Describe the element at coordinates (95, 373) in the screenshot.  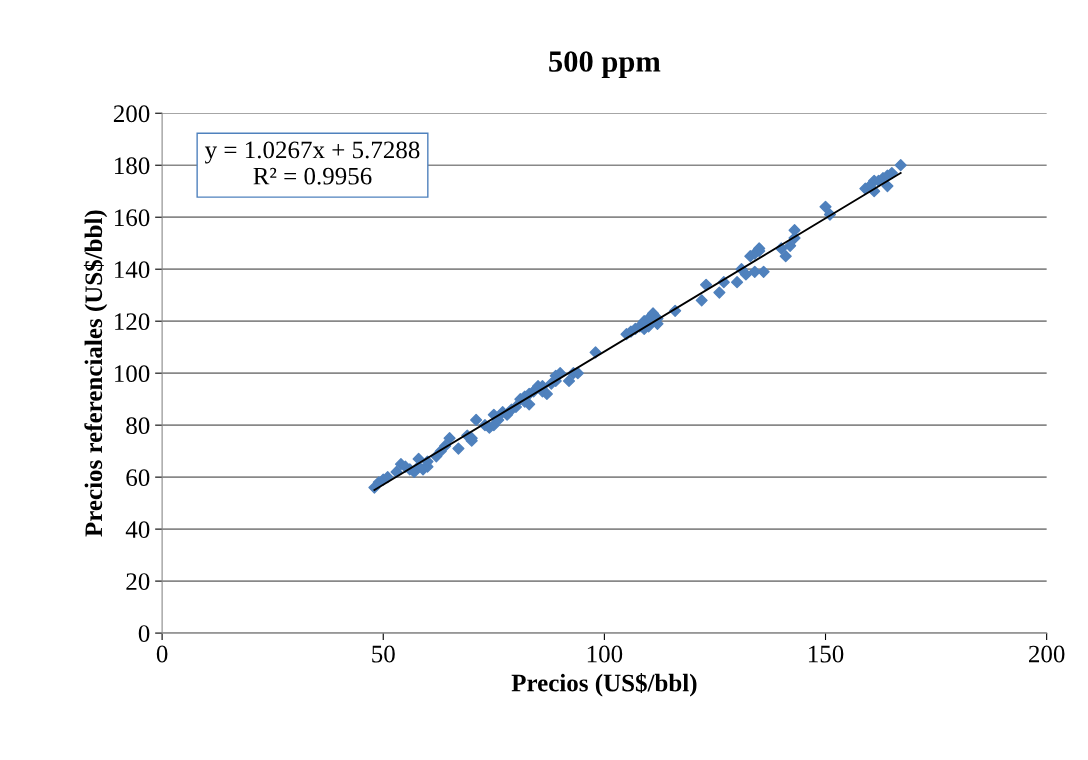
I see `y-axis-title: Precios referenciales (US$/bbl)` at that location.